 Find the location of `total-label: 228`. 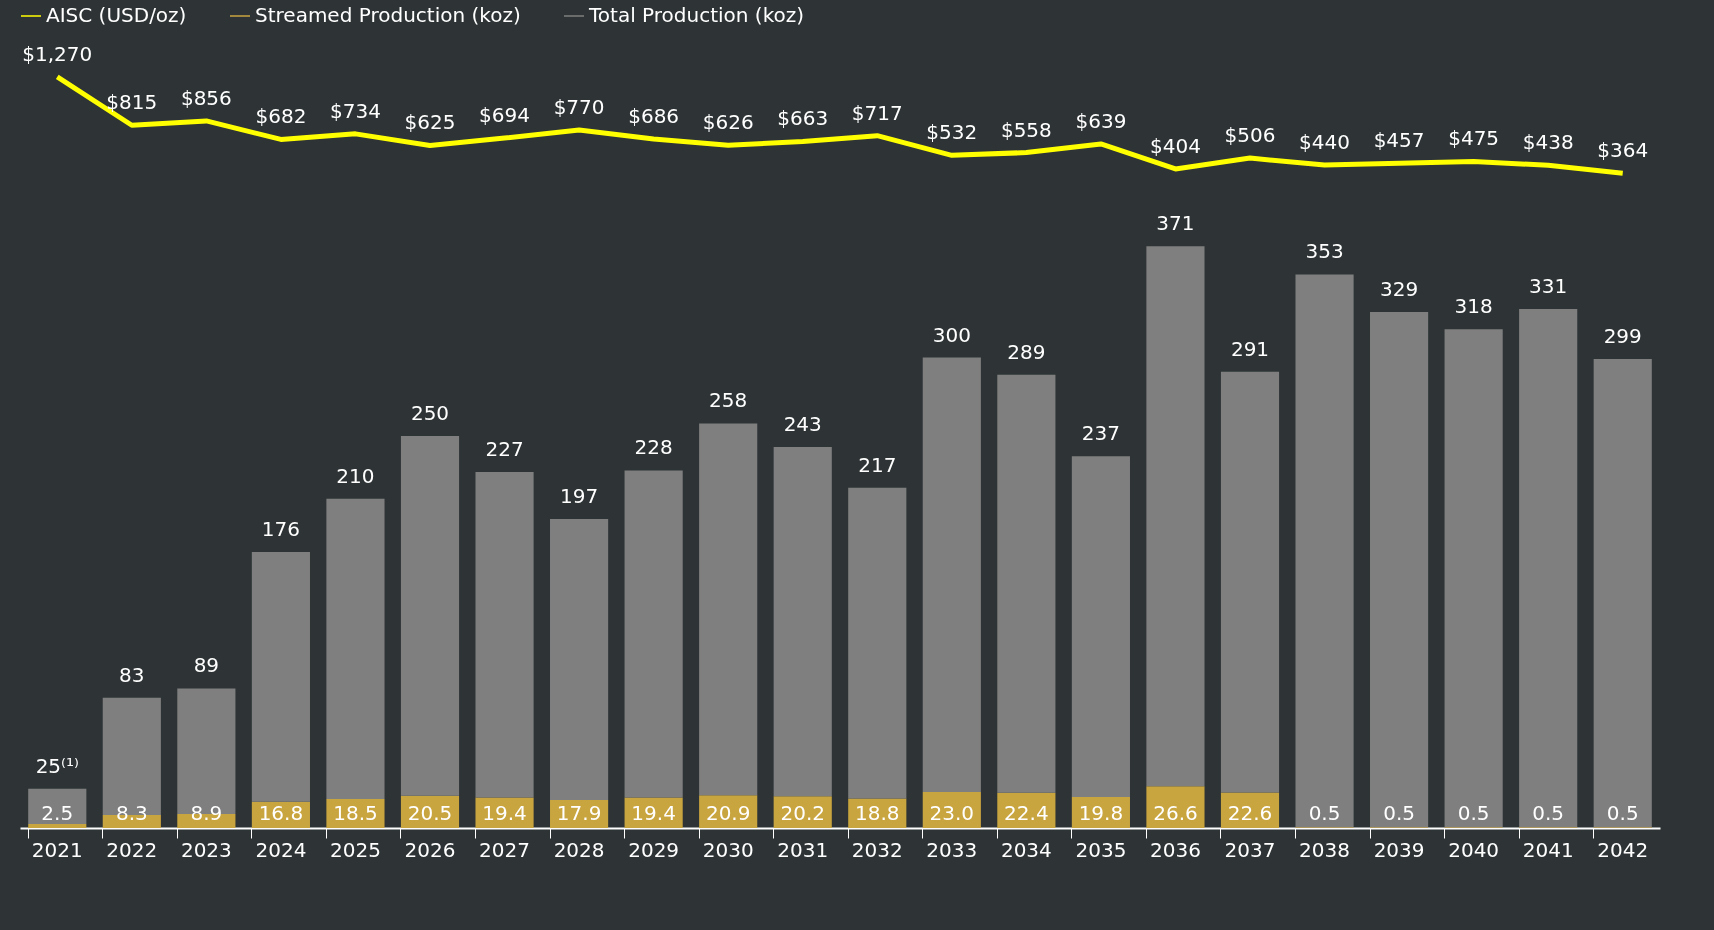

total-label: 228 is located at coordinates (653, 447).